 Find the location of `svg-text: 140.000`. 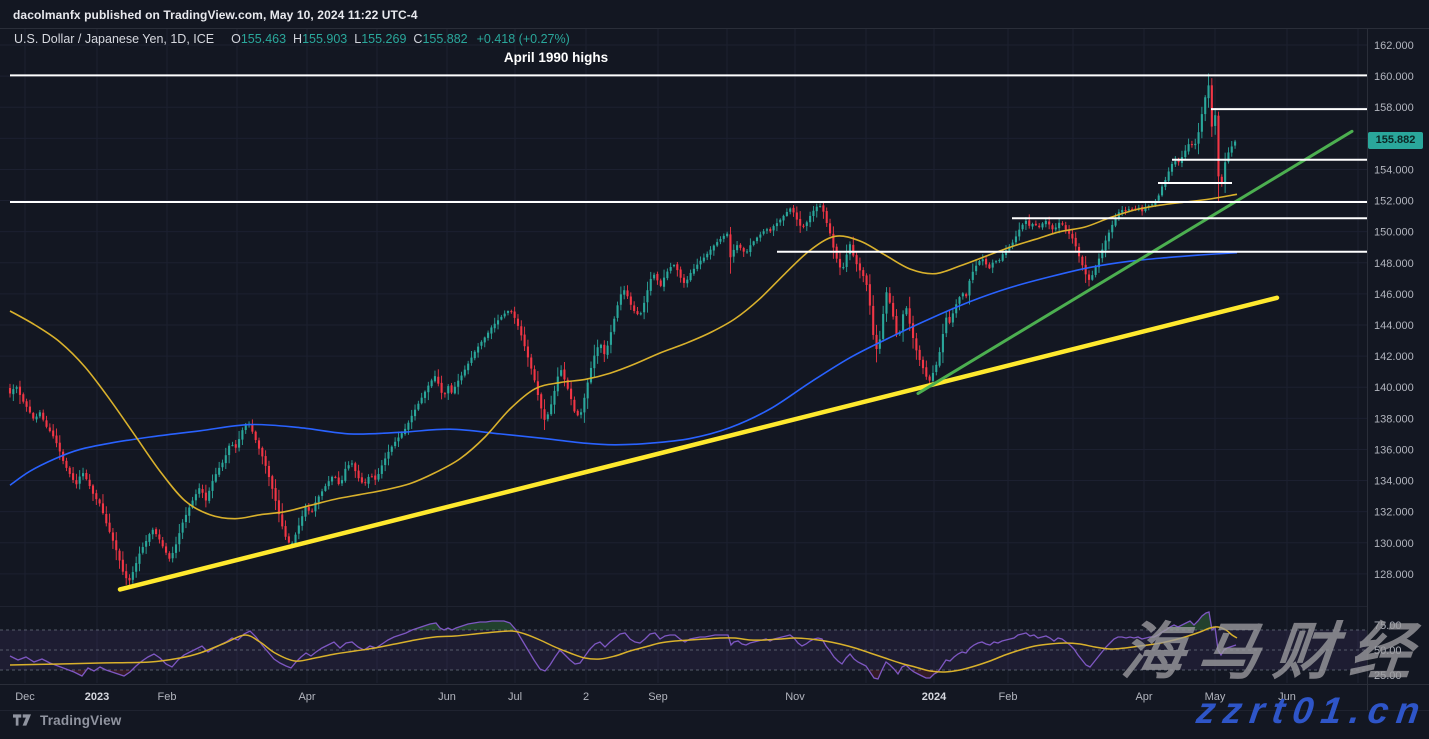

svg-text: 140.000 is located at coordinates (1394, 388).